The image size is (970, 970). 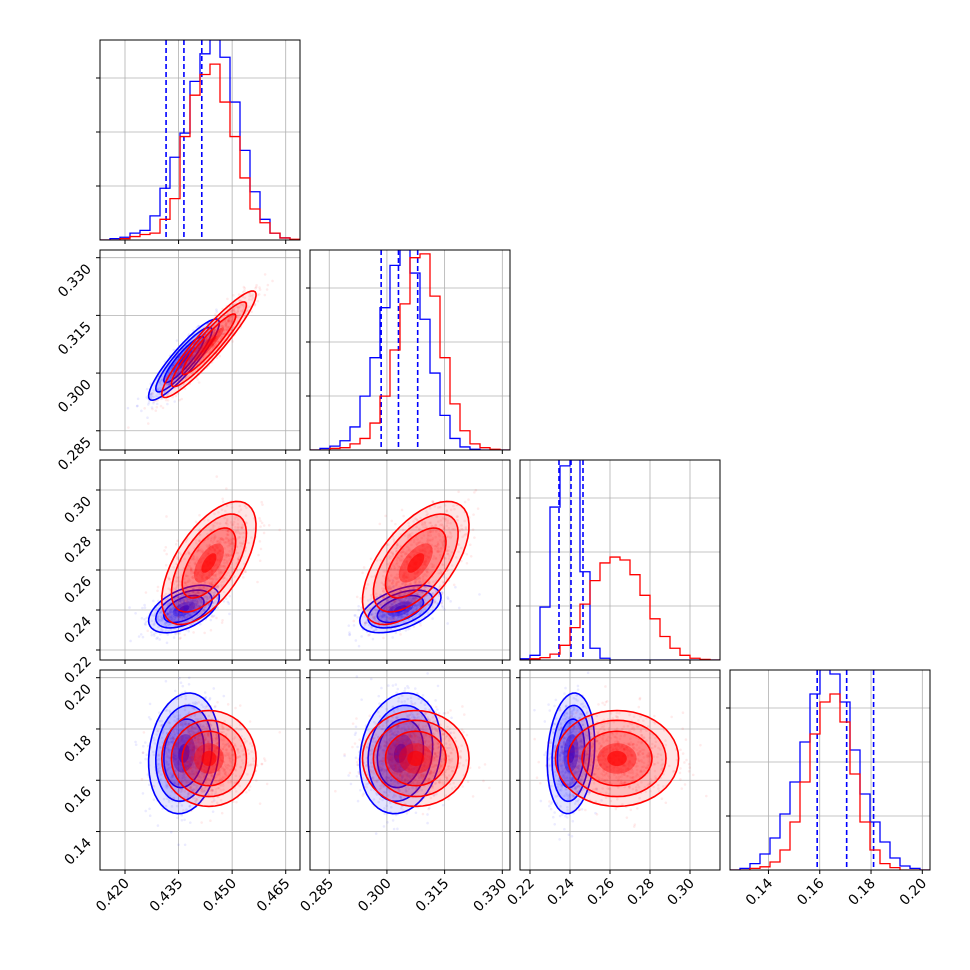 What do you see at coordinates (208, 563) in the screenshot?
I see `contour-line-red` at bounding box center [208, 563].